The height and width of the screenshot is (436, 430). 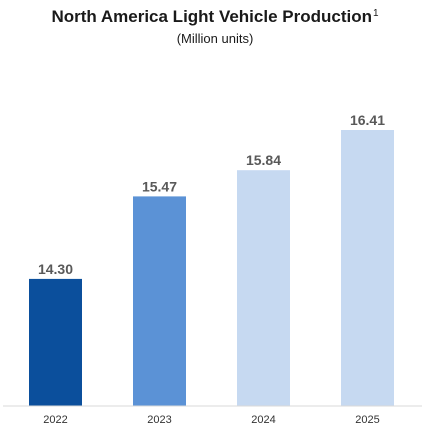 I want to click on bar-2025, so click(x=367, y=268).